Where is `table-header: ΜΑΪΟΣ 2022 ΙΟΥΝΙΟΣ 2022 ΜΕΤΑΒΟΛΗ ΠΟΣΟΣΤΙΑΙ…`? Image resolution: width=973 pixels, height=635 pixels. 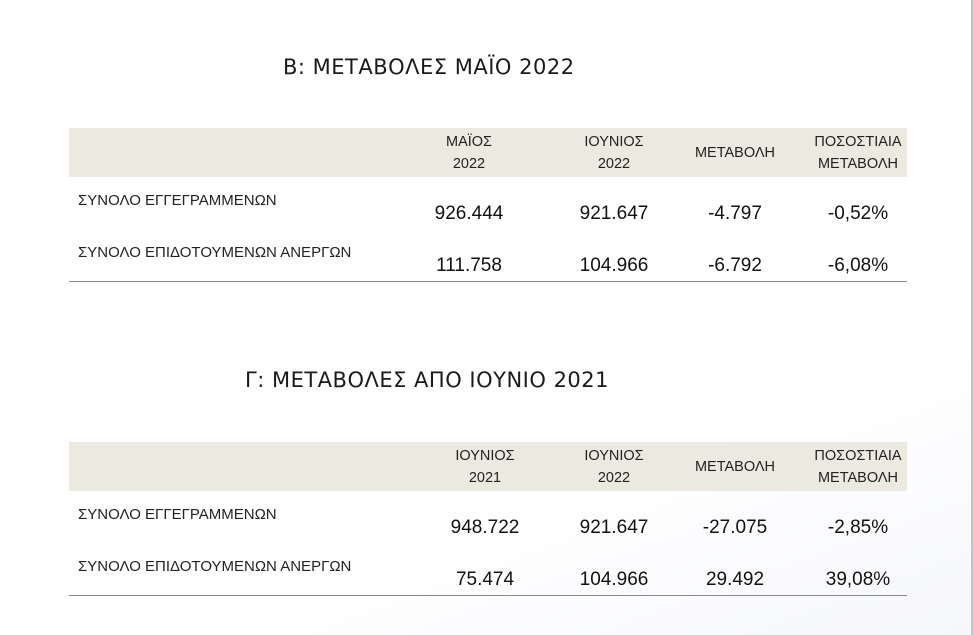 table-header: ΜΑΪΟΣ 2022 ΙΟΥΝΙΟΣ 2022 ΜΕΤΑΒΟΛΗ ΠΟΣΟΣΤΙΑΙ… is located at coordinates (488, 152).